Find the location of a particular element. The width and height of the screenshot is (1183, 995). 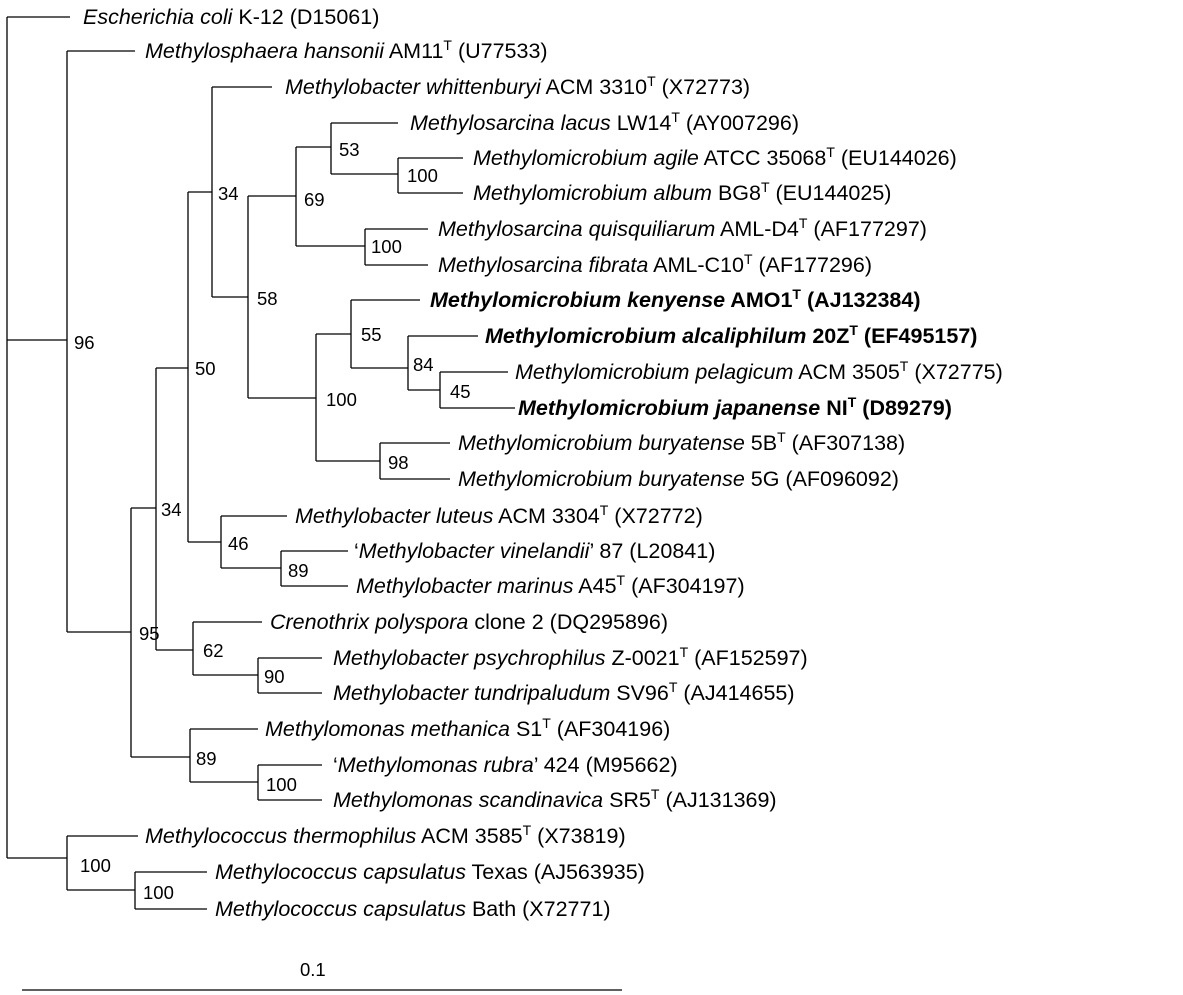

taxon-label: Methylomicrobium album BG8T (EU144025) is located at coordinates (682, 192).